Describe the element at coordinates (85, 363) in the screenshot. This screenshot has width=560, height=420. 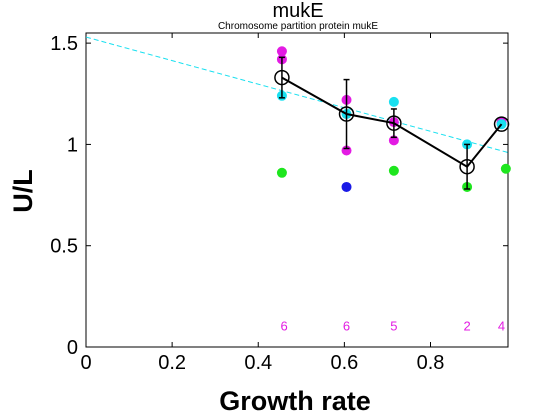
I see `x-tick-label: 0` at that location.